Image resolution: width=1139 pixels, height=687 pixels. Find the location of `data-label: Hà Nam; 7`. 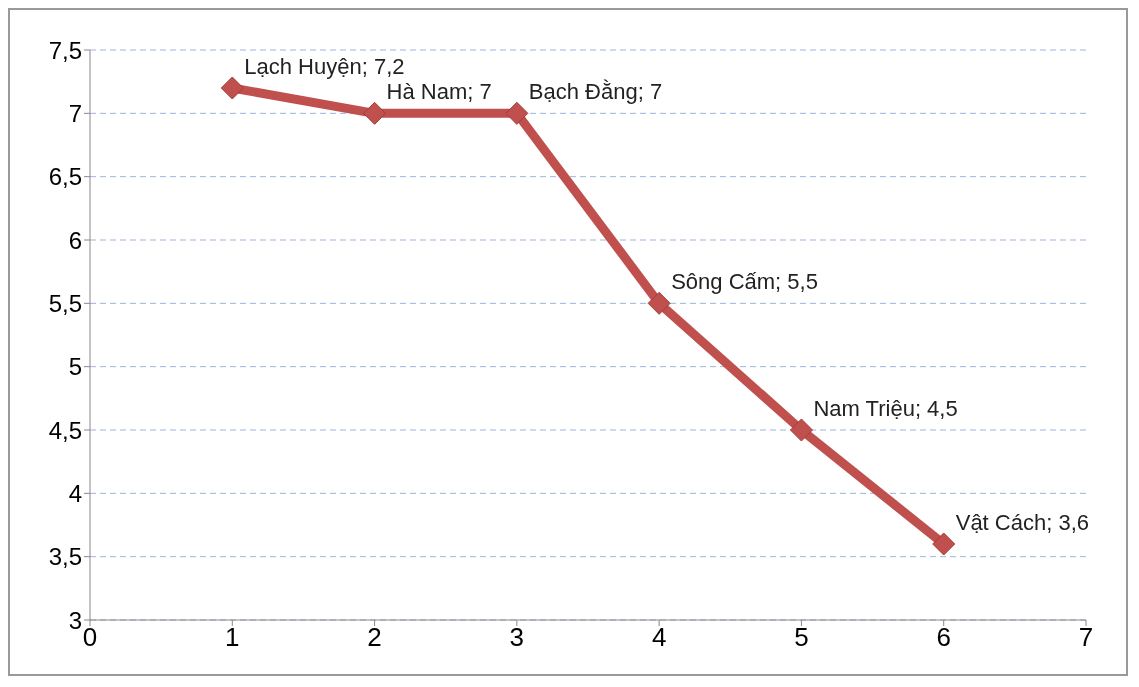

data-label: Hà Nam; 7 is located at coordinates (439, 92).